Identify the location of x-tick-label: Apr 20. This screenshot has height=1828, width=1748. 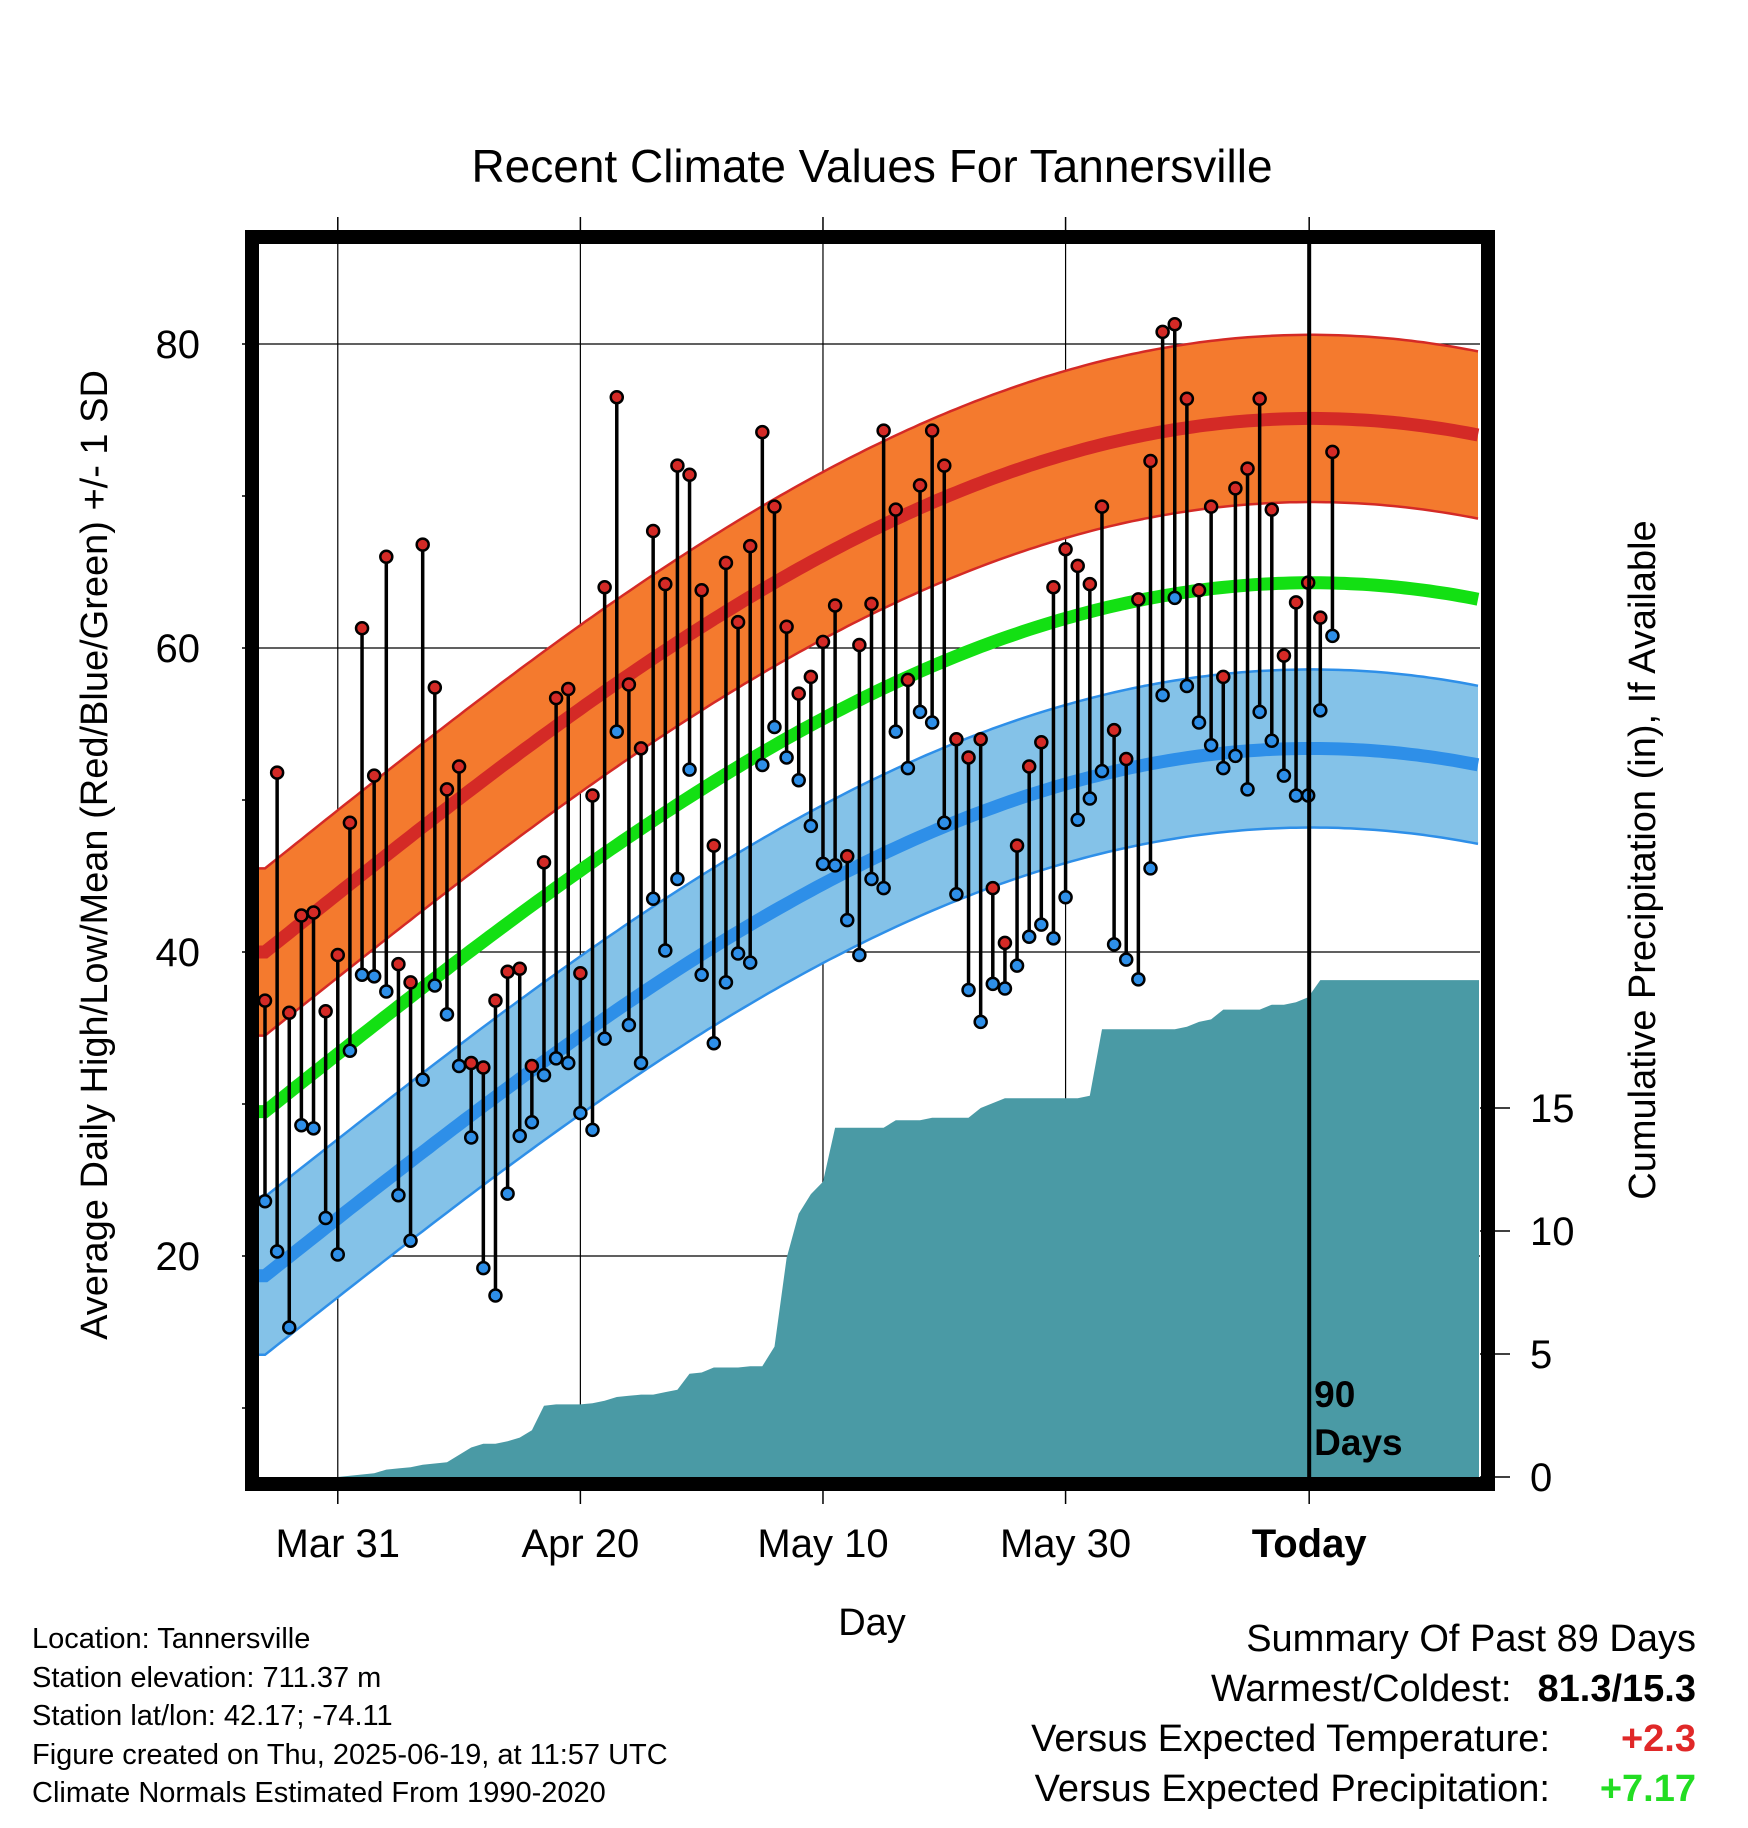
(580, 1544).